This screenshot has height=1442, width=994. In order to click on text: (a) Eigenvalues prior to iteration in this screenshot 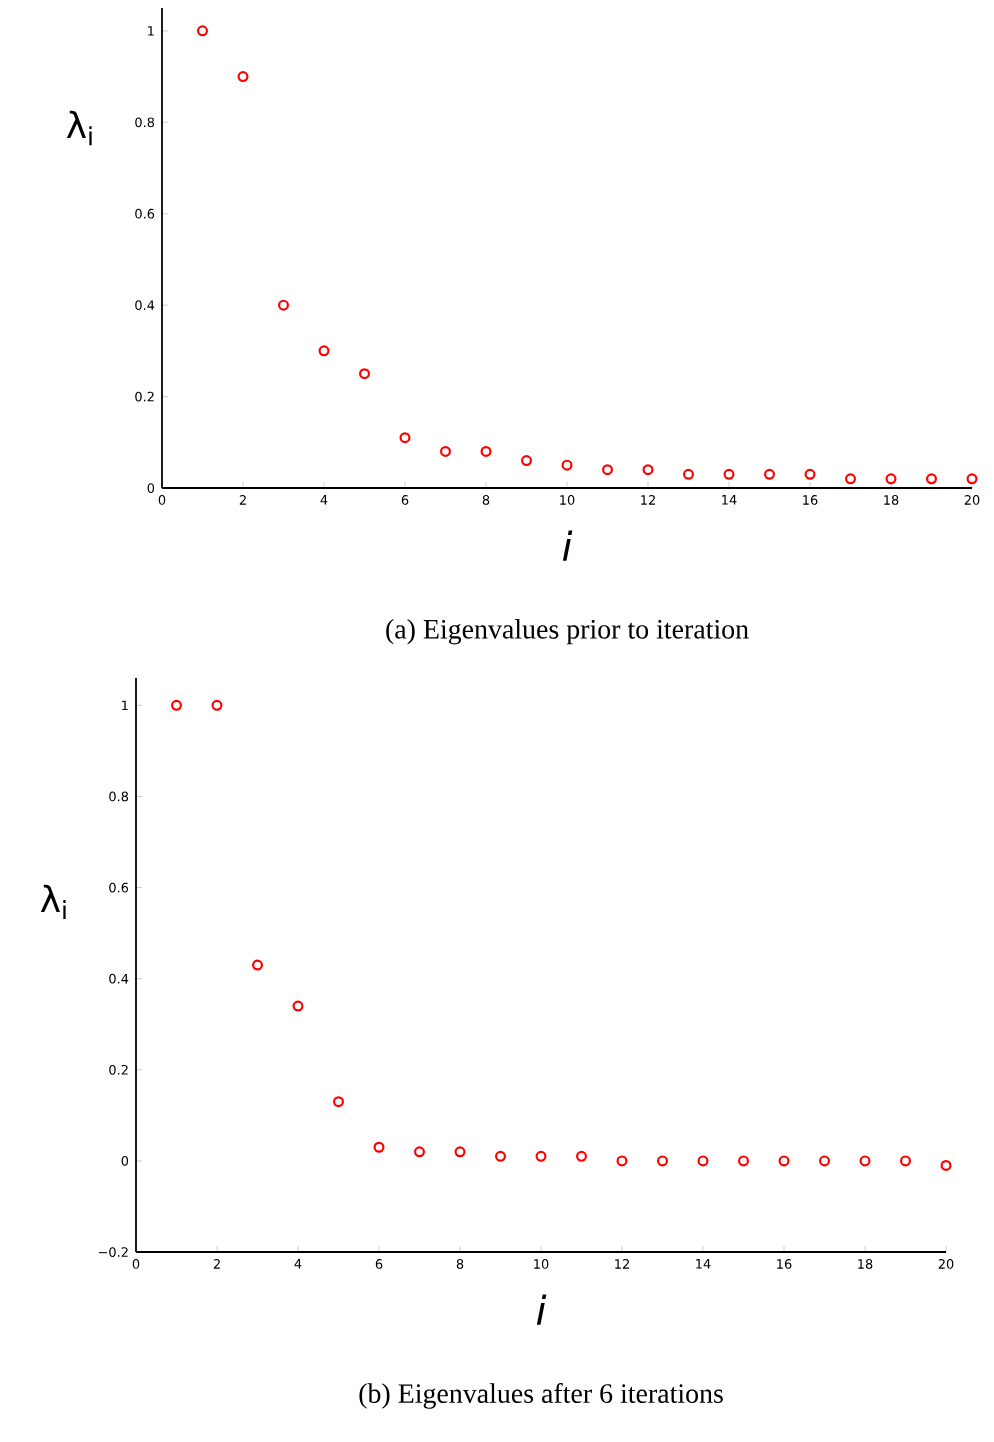, I will do `click(567, 632)`.